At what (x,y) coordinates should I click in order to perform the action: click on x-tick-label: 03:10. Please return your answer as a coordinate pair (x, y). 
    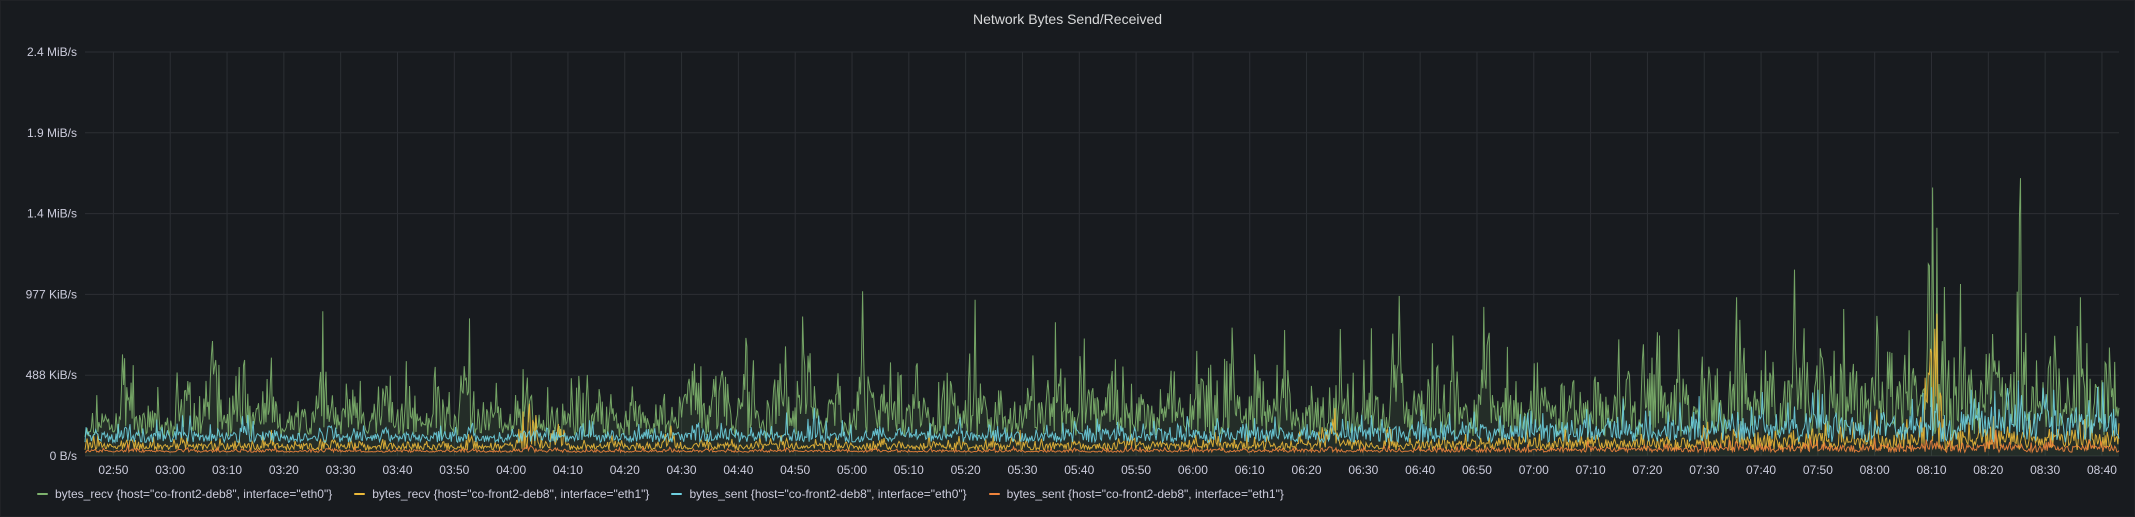
    Looking at the image, I should click on (227, 469).